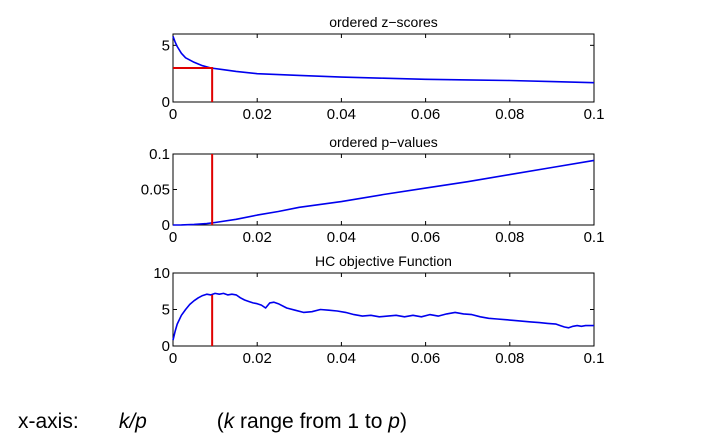 Image resolution: width=725 pixels, height=440 pixels. I want to click on chart-2-title: ordered p−values, so click(383, 142).